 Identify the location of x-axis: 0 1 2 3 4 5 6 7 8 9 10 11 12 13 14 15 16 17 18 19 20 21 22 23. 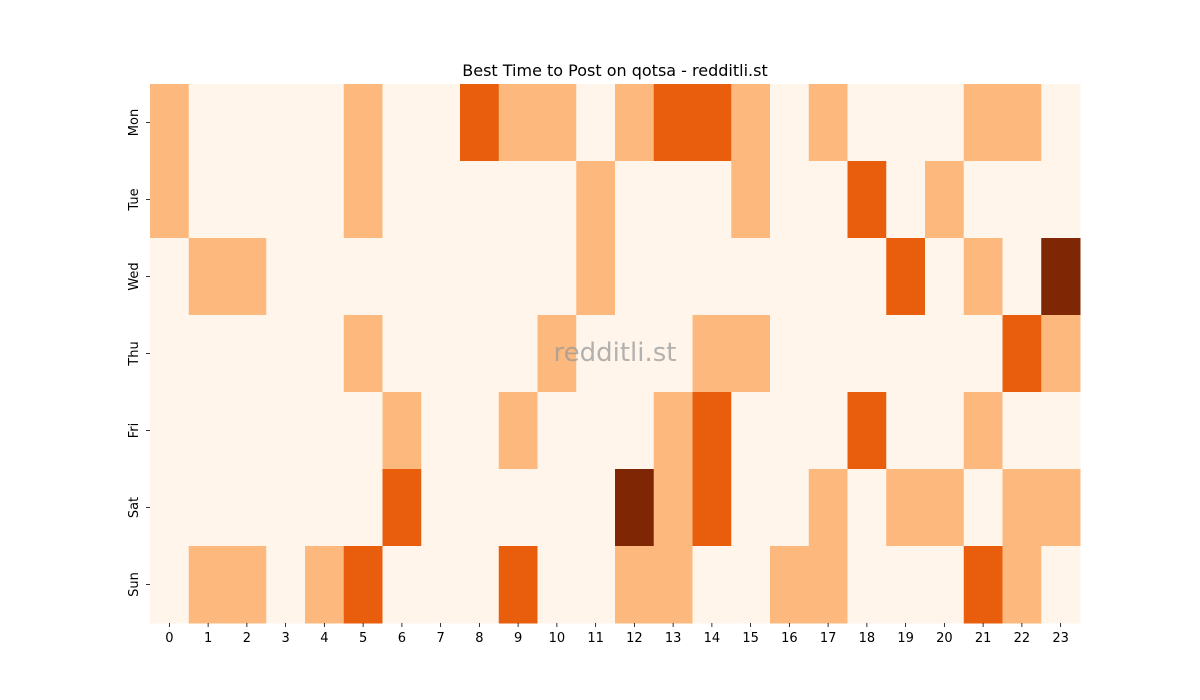
(617, 634).